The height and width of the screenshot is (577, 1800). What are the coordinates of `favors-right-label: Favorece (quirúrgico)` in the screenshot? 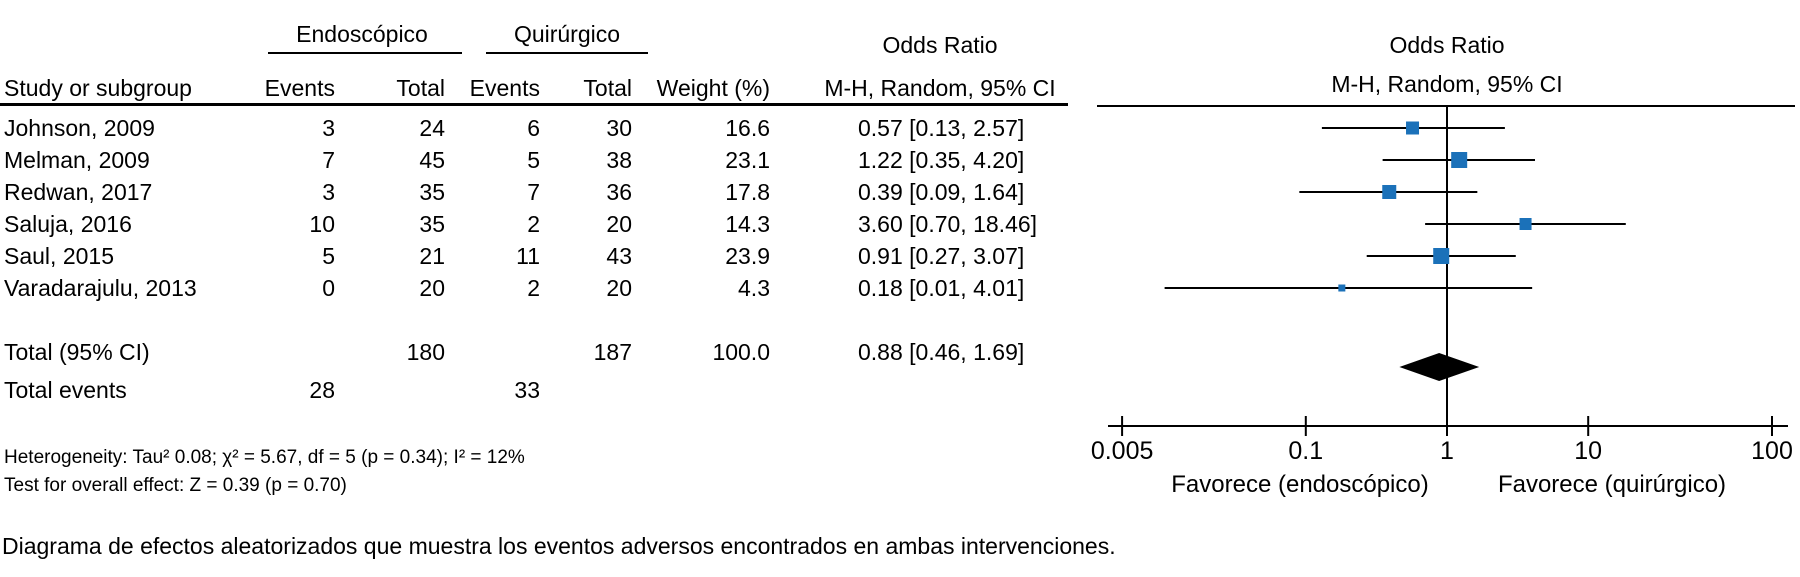 It's located at (1612, 484).